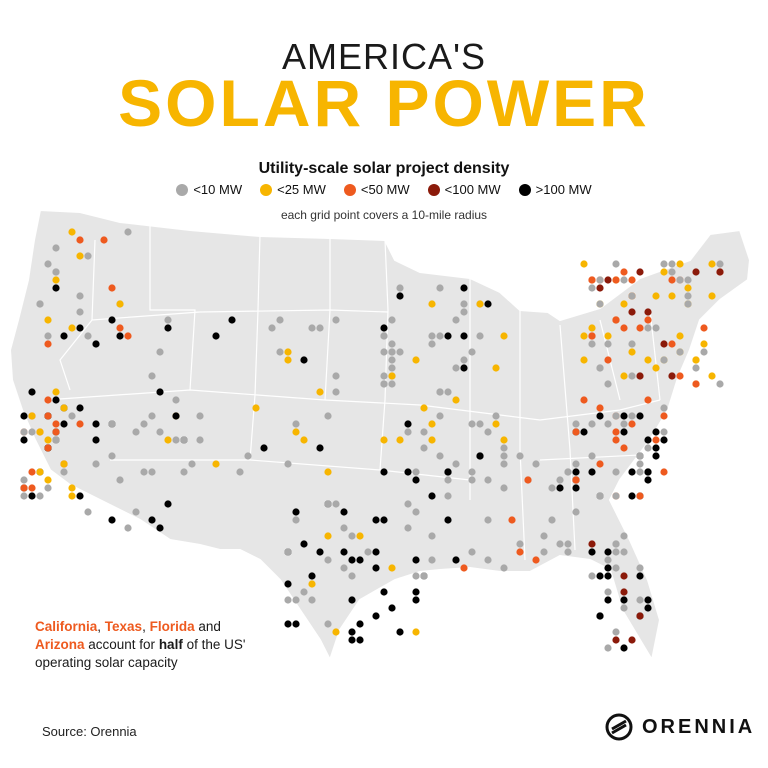  Describe the element at coordinates (524, 189) in the screenshot. I see `legend-swatch-gt100` at that location.